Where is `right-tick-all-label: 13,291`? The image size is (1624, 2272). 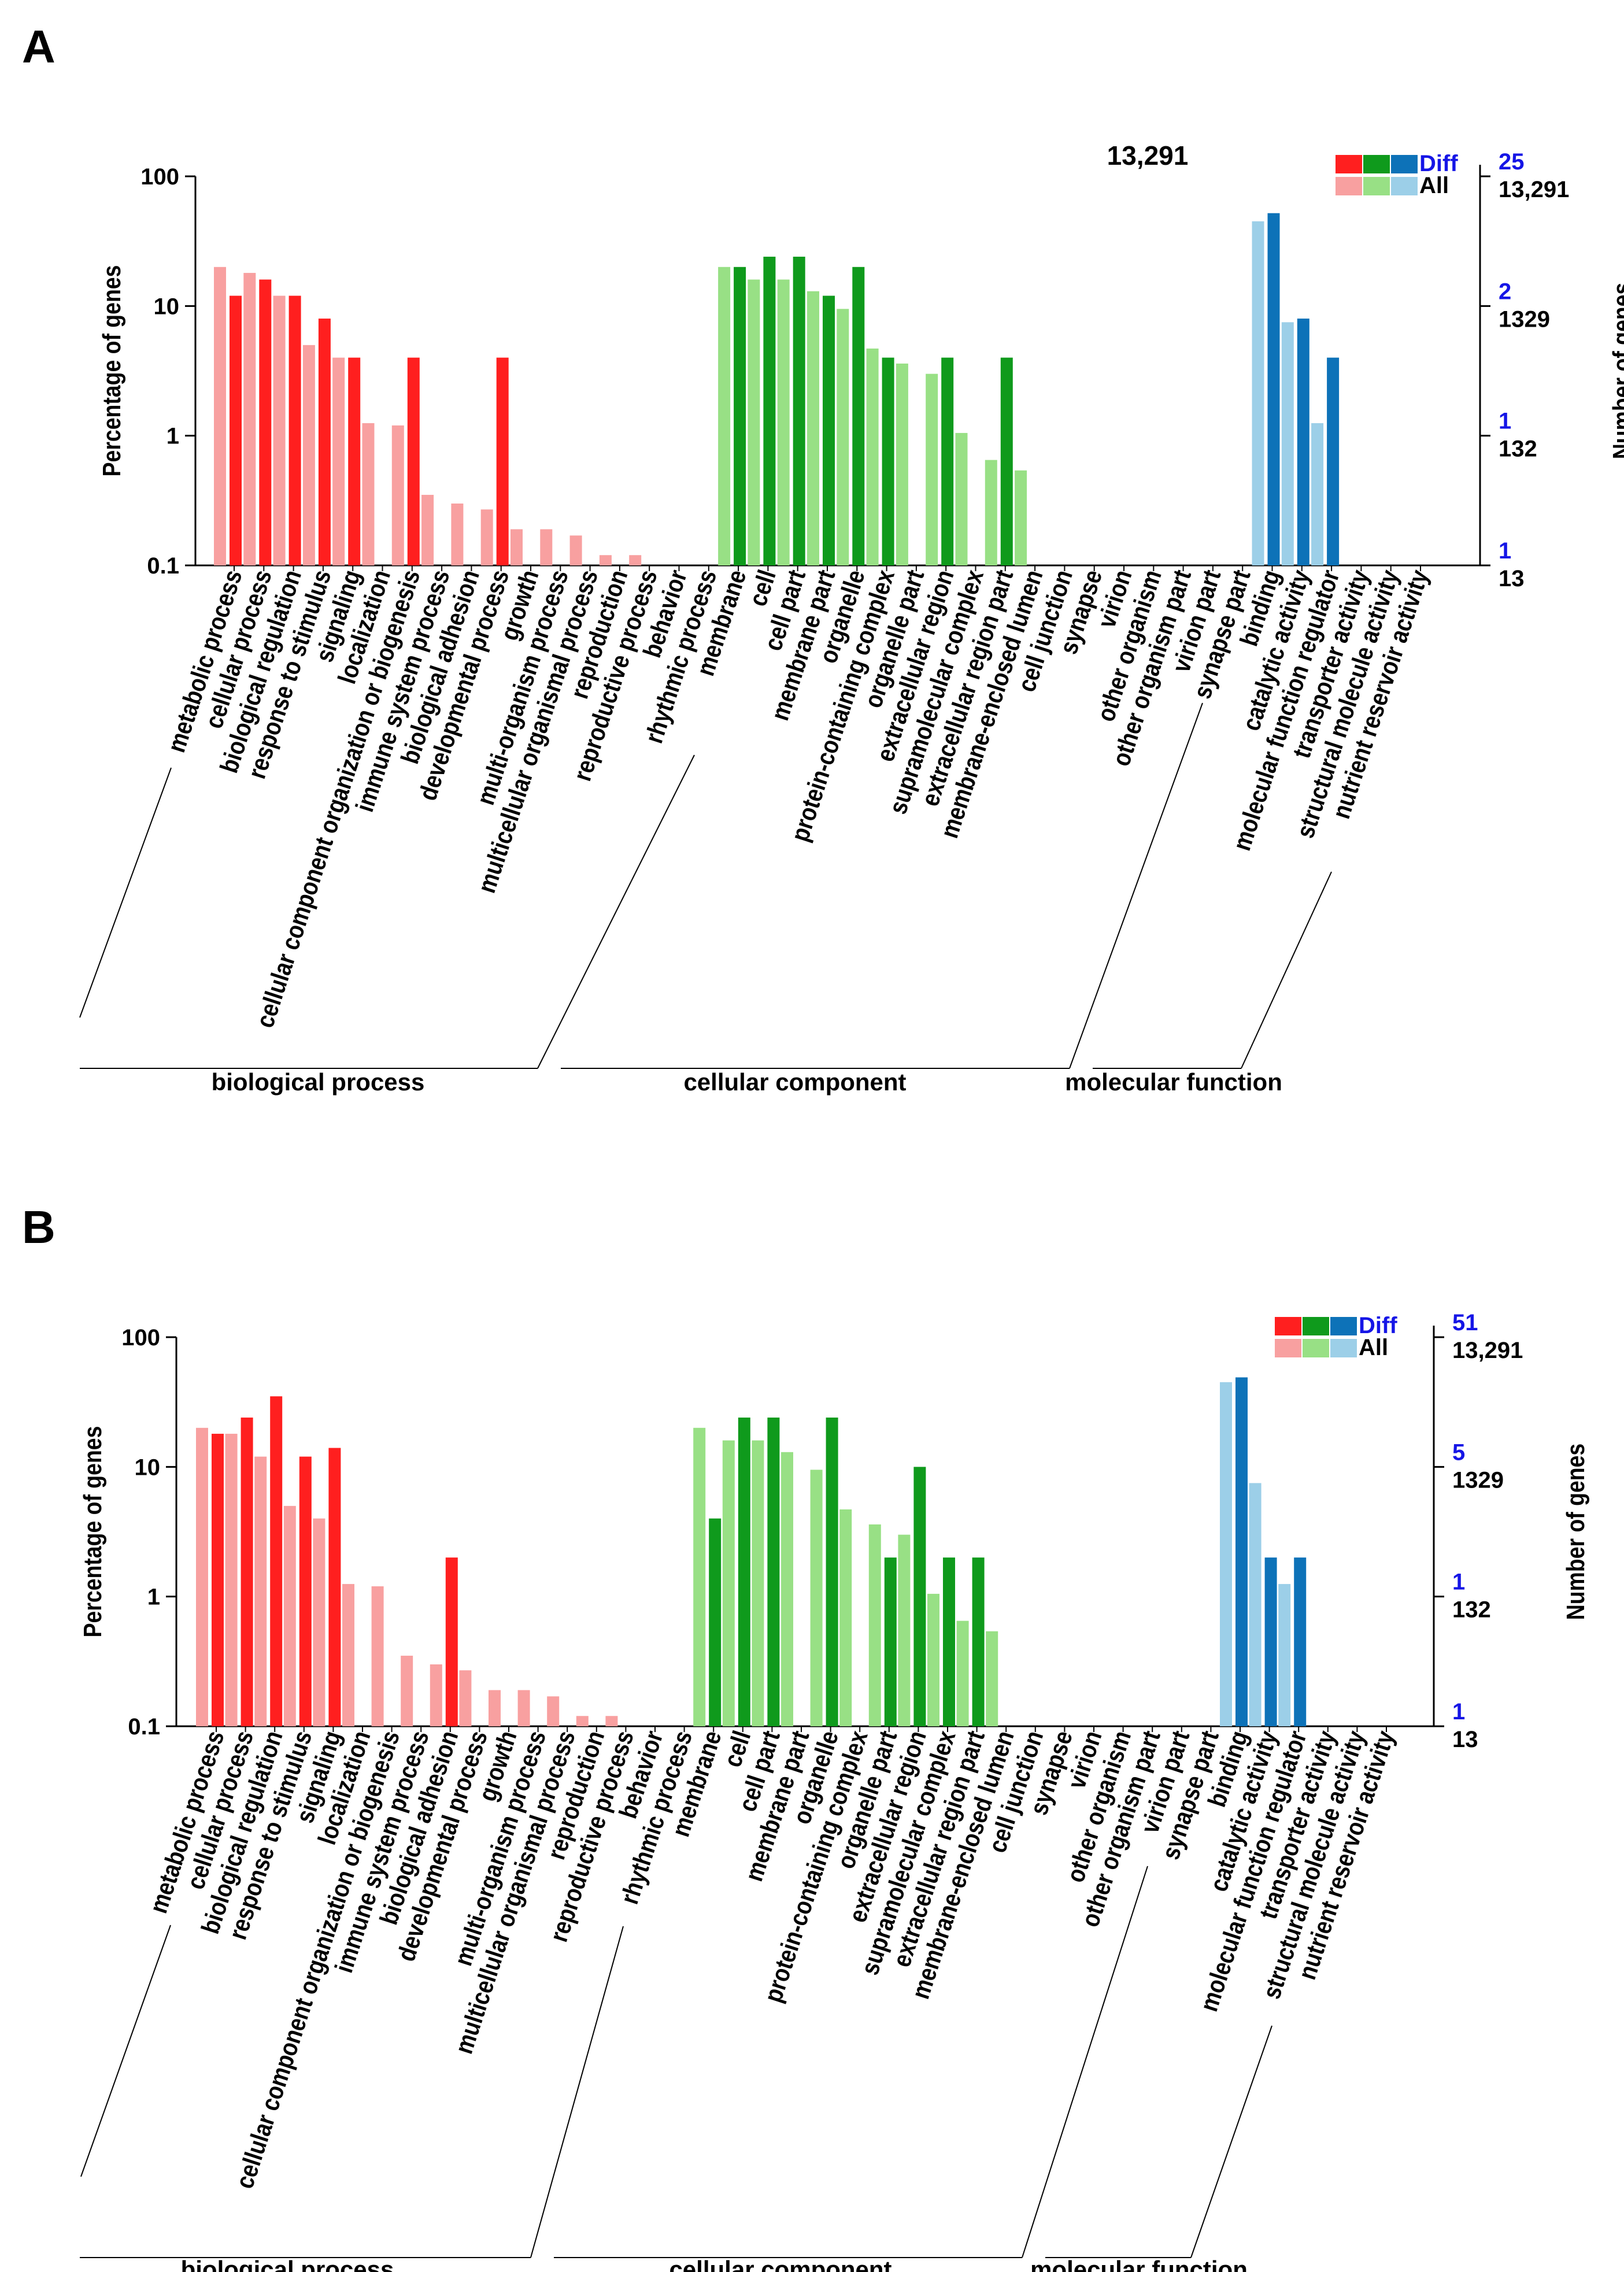 right-tick-all-label: 13,291 is located at coordinates (1534, 189).